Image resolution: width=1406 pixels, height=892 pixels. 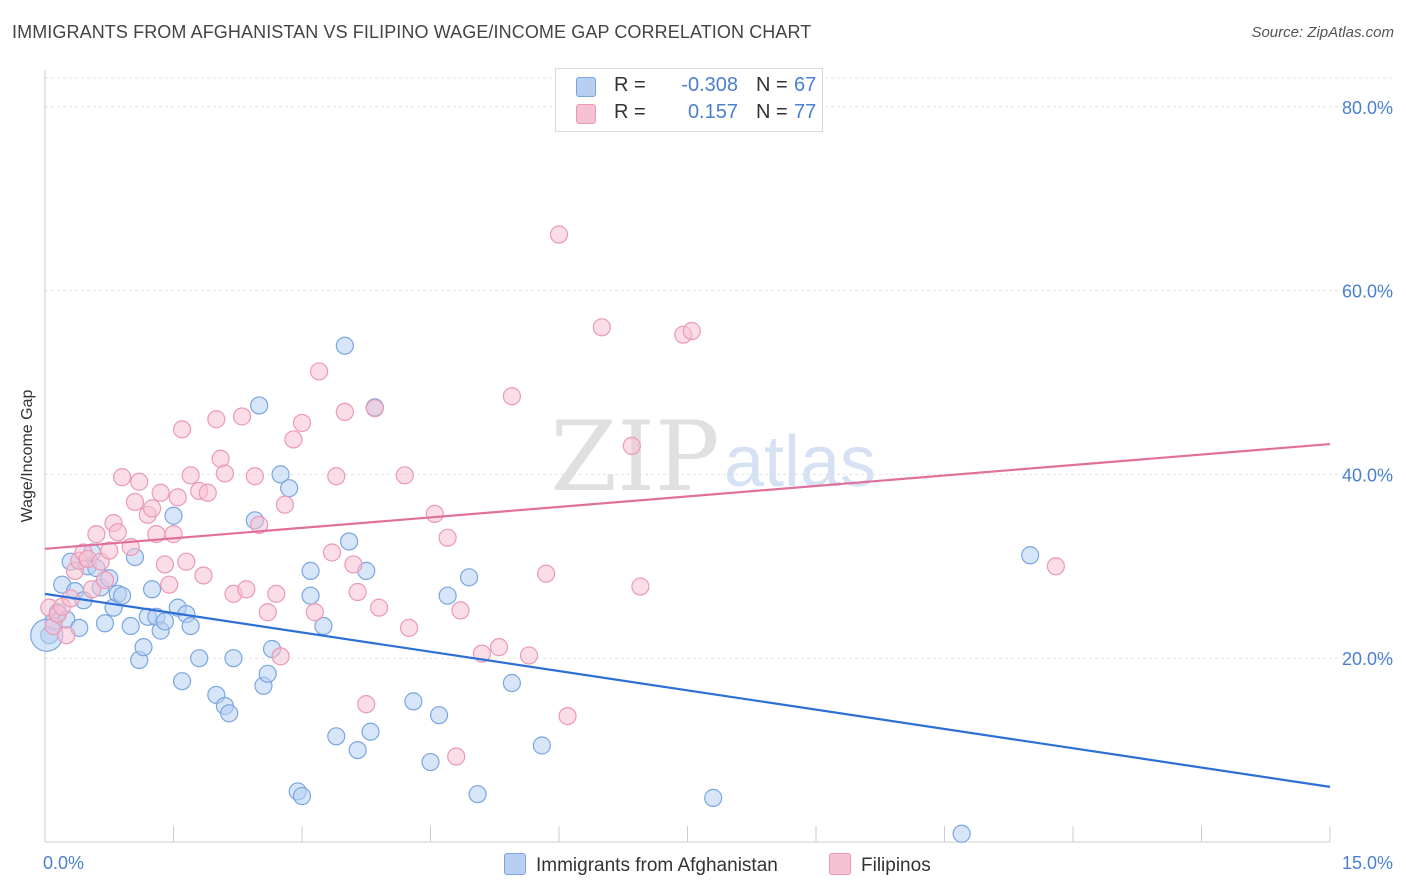 I want to click on y-tick-label: 80.0%, so click(x=1367, y=108).